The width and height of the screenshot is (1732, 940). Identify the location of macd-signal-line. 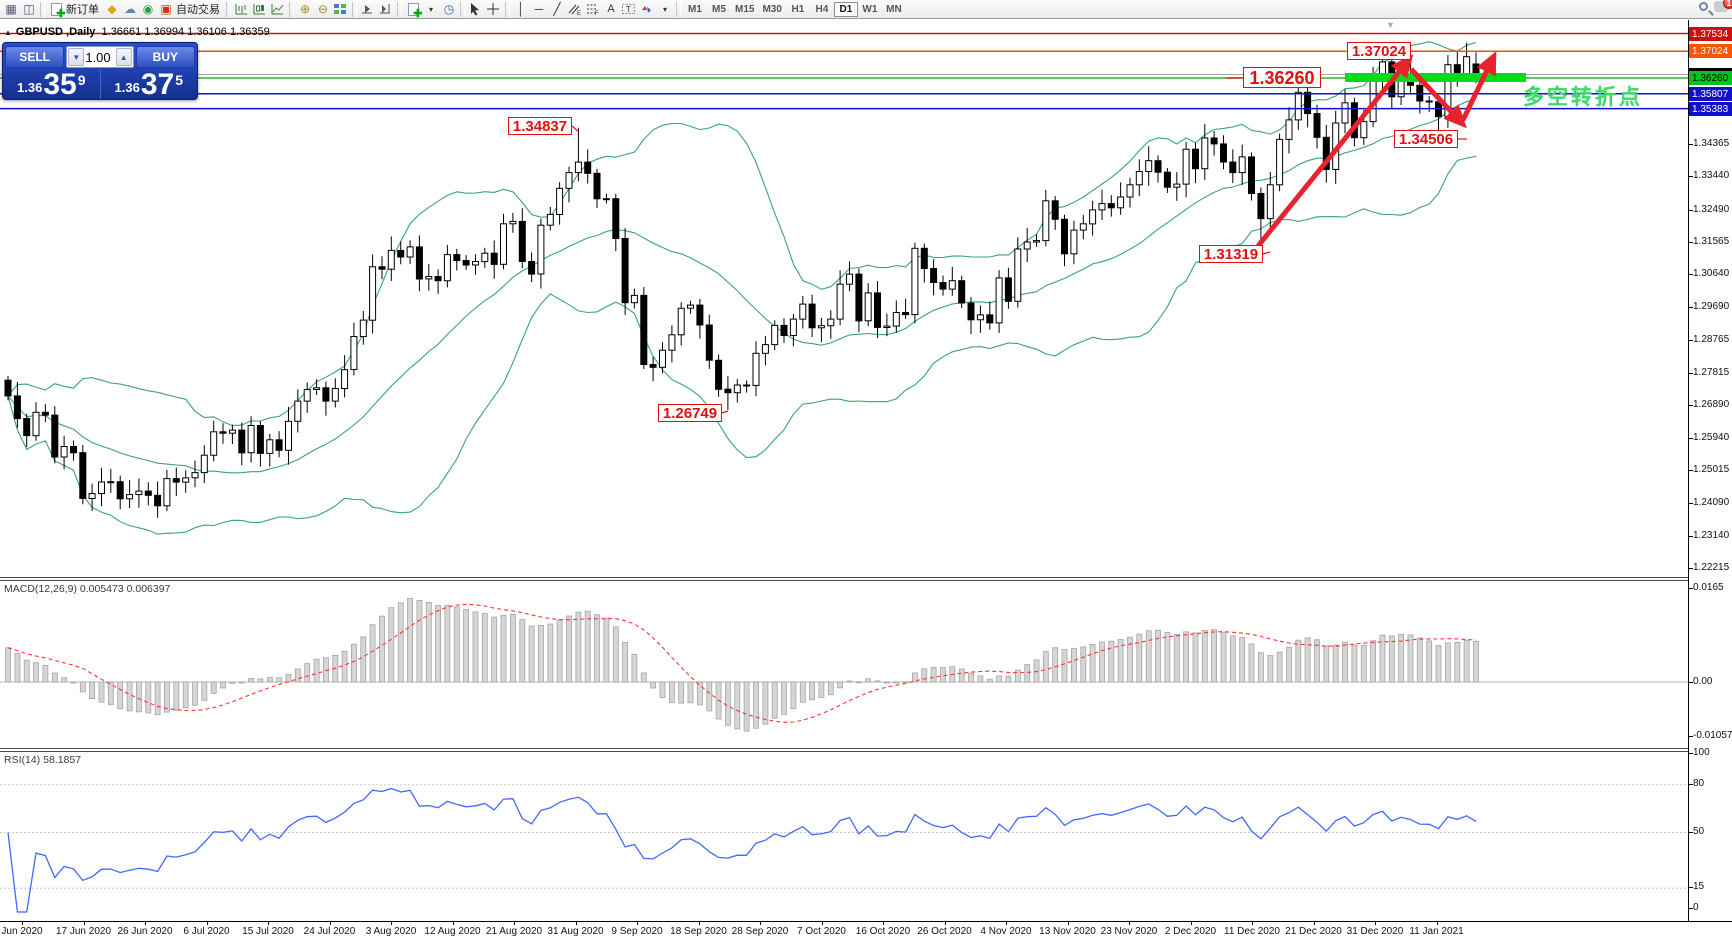
(742, 663).